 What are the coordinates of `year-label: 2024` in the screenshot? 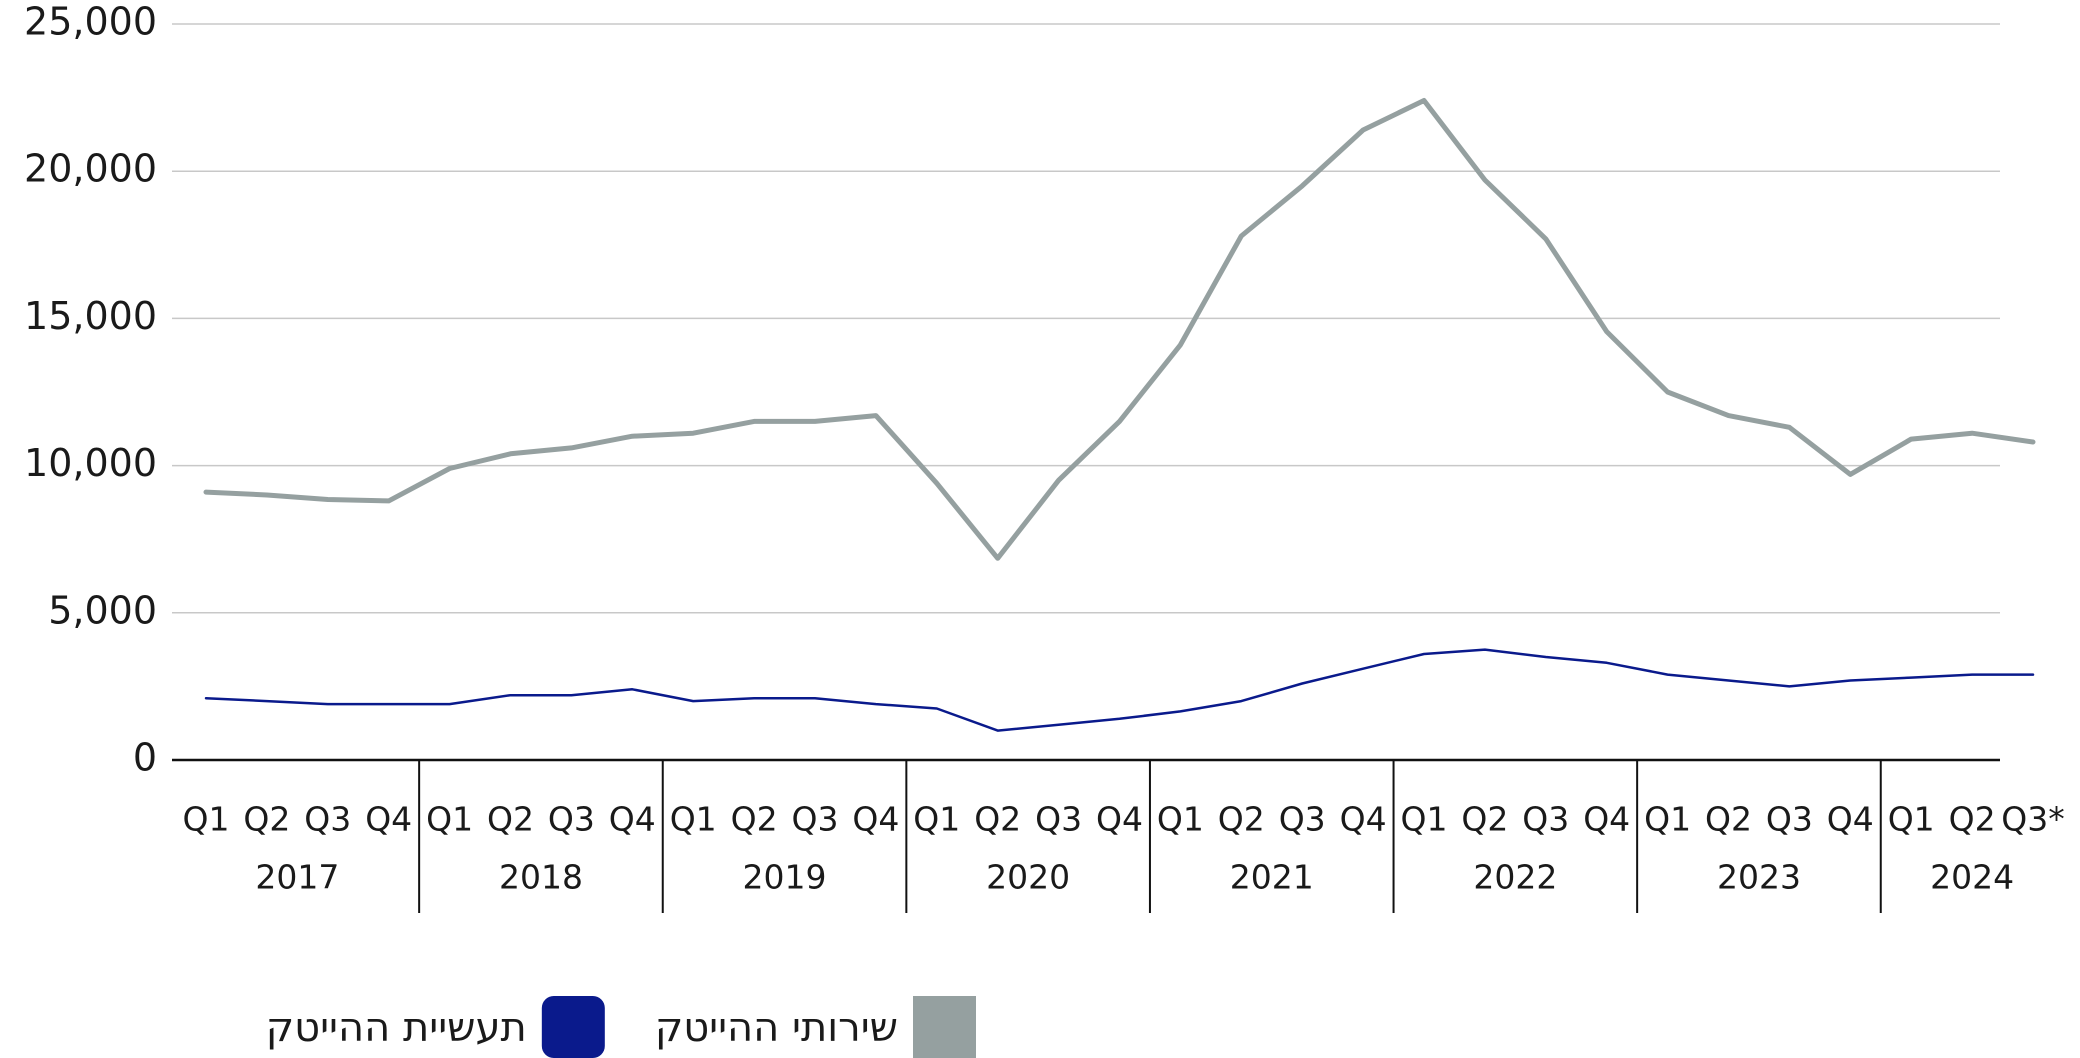 It's located at (1972, 877).